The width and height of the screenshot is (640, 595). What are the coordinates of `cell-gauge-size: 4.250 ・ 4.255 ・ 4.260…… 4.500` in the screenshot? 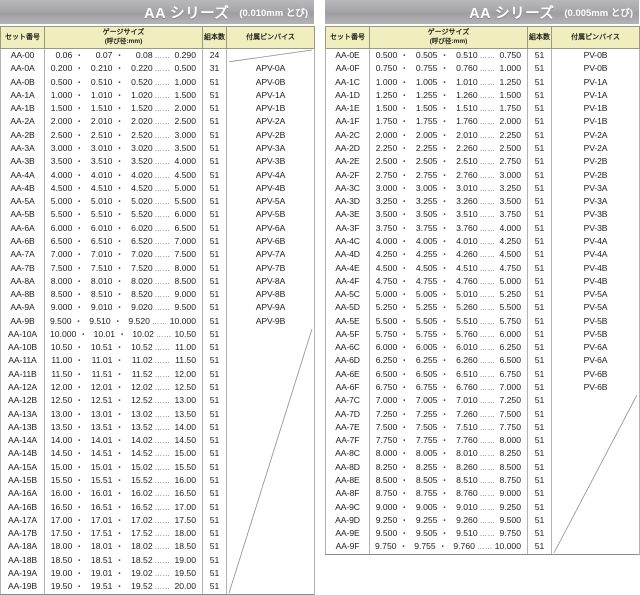 It's located at (448, 255).